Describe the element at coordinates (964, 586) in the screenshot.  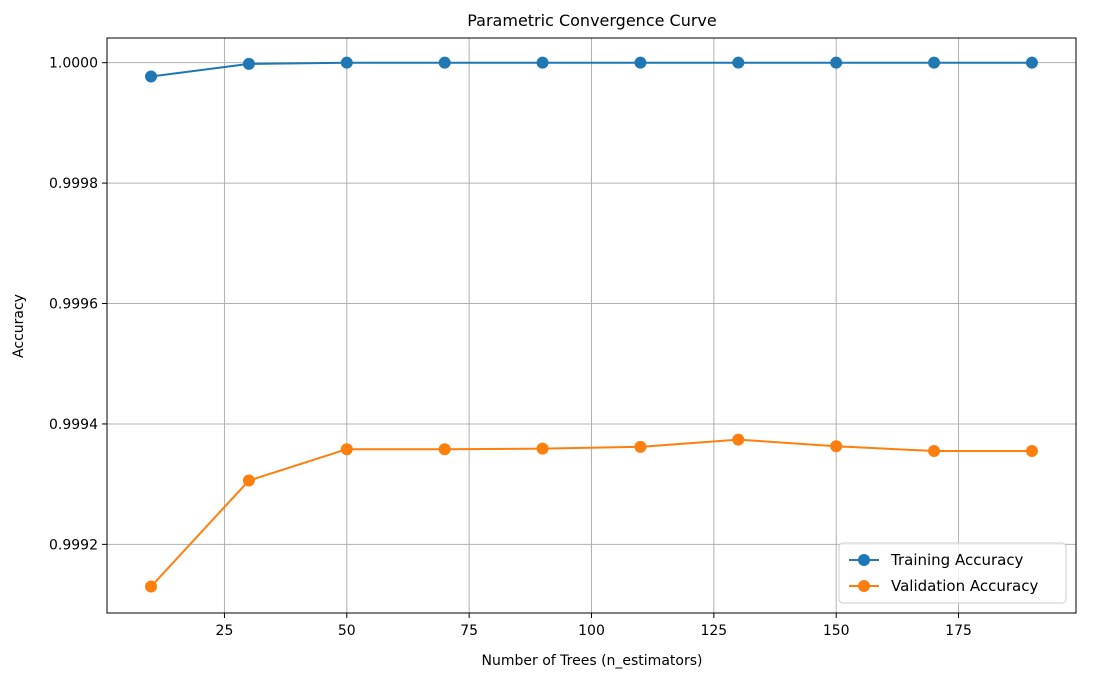
I see `validation-accuracy-legend-label: Validation Accuracy` at that location.